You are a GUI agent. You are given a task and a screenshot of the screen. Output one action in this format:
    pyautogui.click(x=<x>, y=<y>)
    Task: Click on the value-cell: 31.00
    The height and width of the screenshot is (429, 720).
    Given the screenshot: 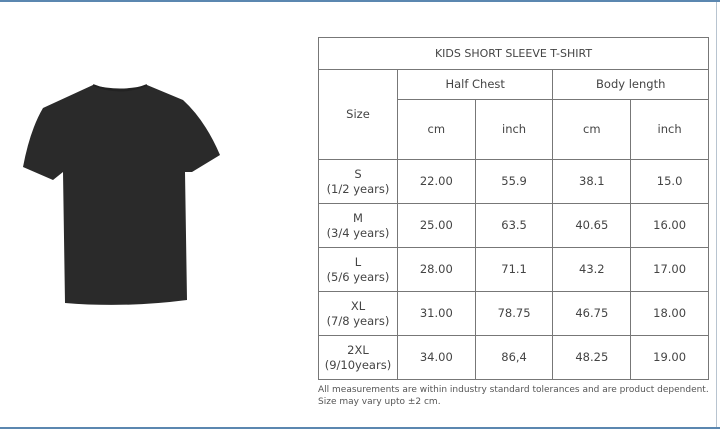 What is the action you would take?
    pyautogui.click(x=436, y=313)
    